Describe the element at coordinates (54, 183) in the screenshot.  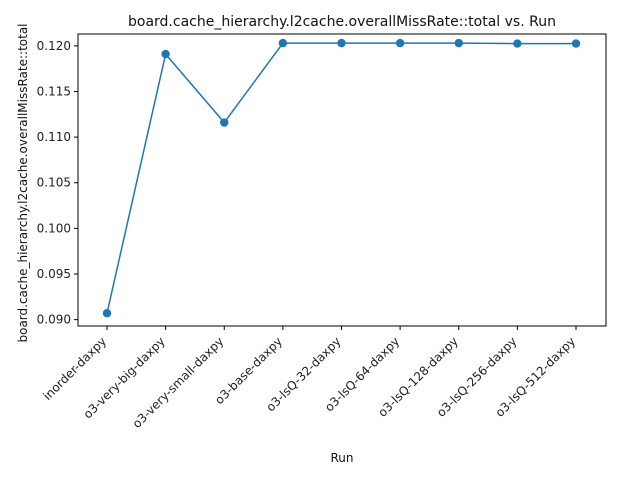
I see `y-tick-label: 0.105` at that location.